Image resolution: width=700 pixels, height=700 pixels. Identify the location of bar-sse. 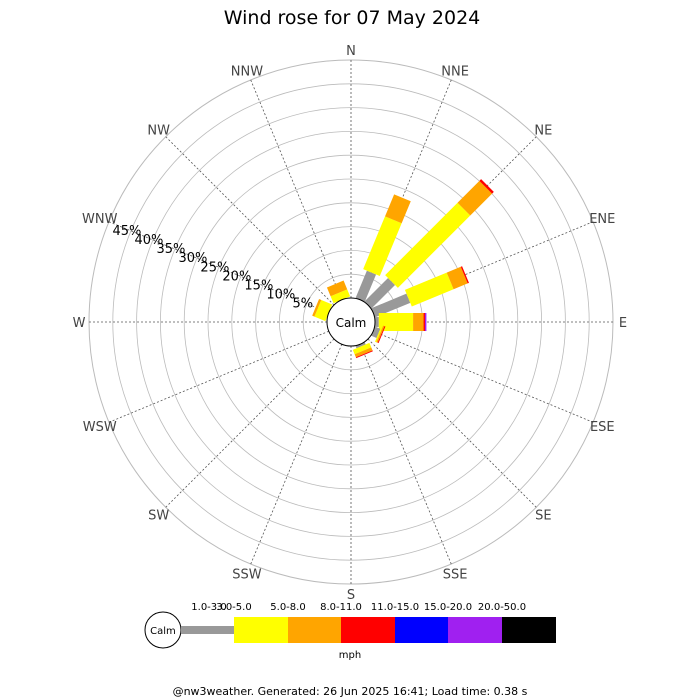
(362, 350).